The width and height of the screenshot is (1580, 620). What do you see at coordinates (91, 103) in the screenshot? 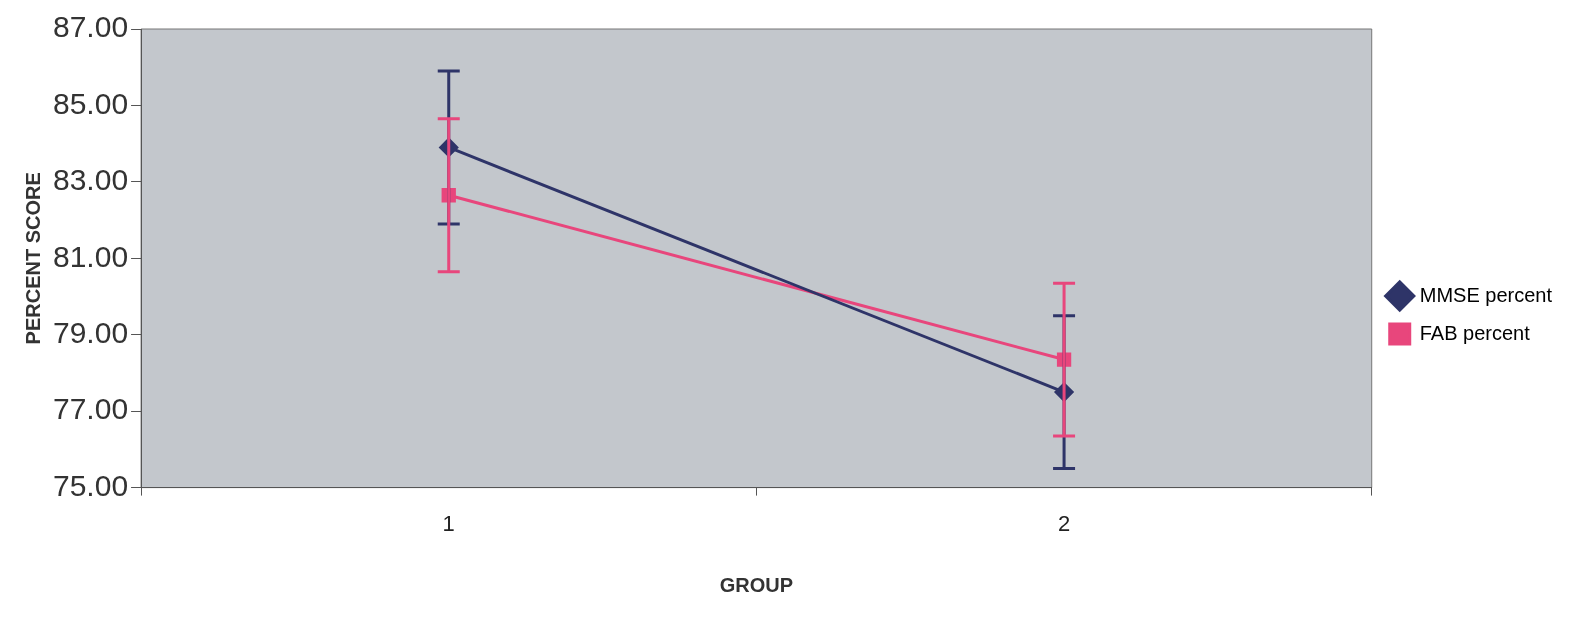
I see `y-tick-label: 85.00` at bounding box center [91, 103].